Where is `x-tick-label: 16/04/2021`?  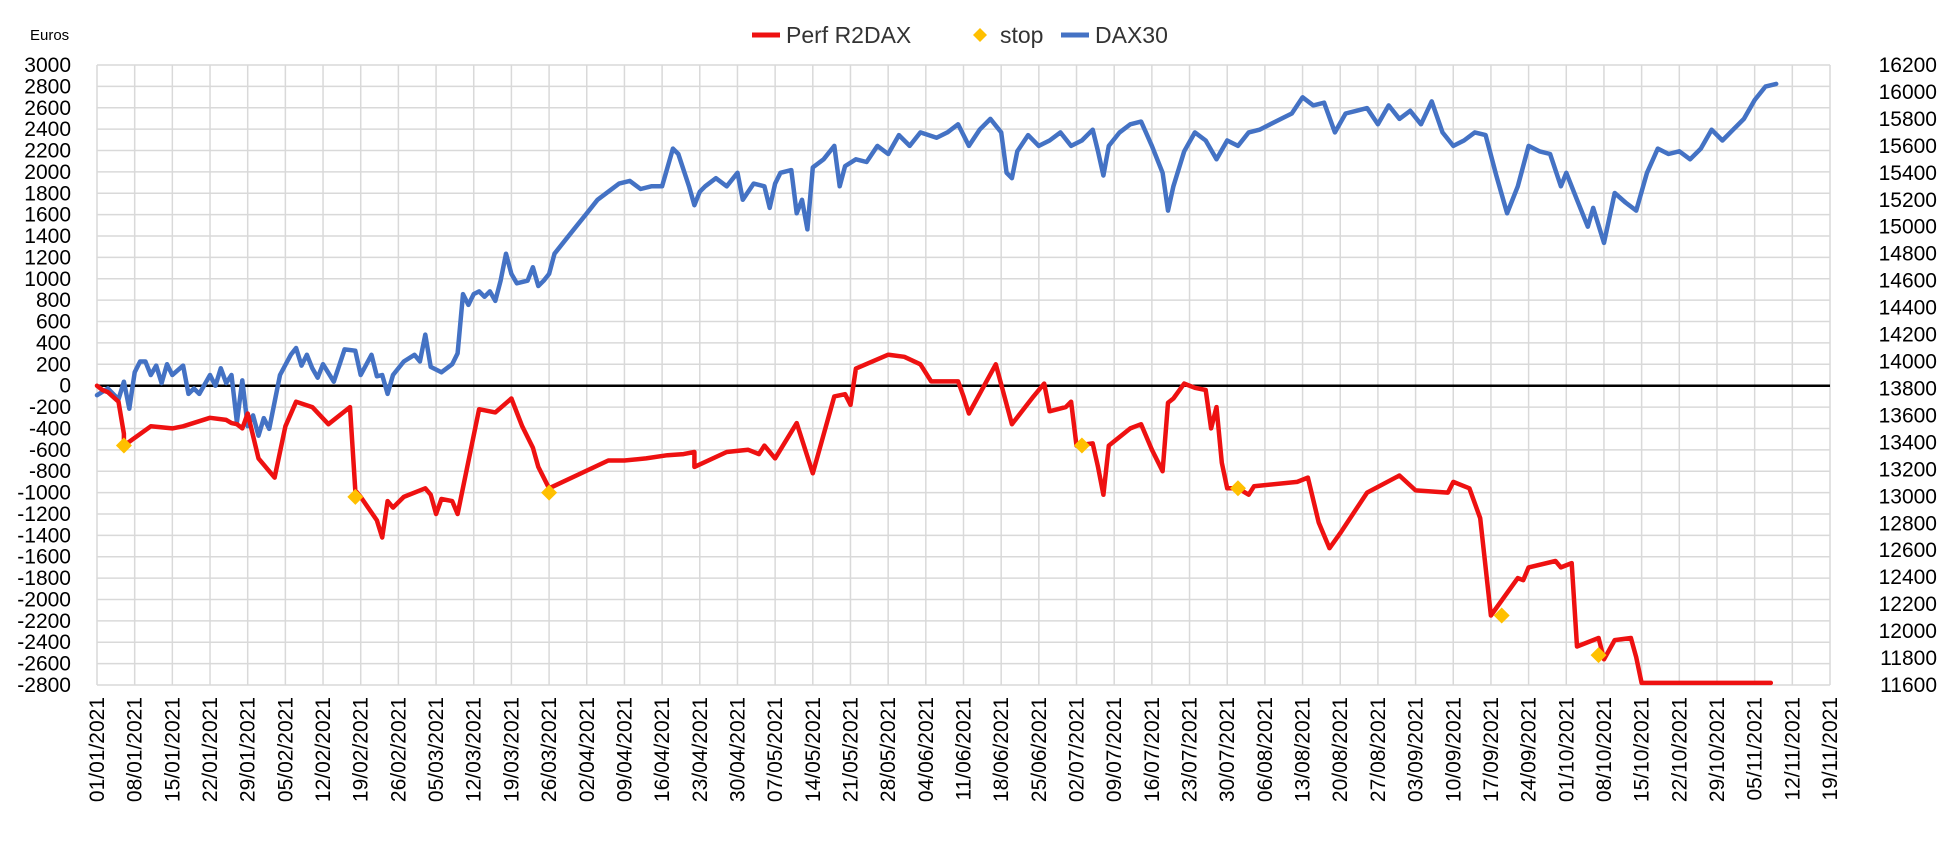 x-tick-label: 16/04/2021 is located at coordinates (662, 749).